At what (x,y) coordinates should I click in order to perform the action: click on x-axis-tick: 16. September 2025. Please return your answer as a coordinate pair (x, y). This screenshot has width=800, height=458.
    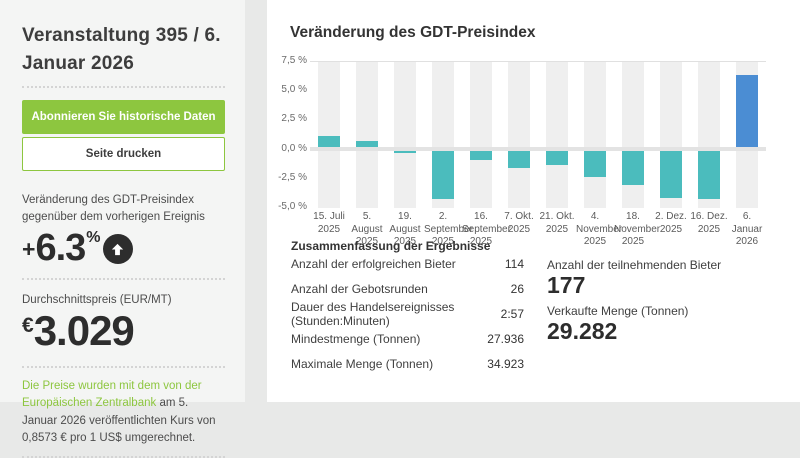
    Looking at the image, I should click on (486, 229).